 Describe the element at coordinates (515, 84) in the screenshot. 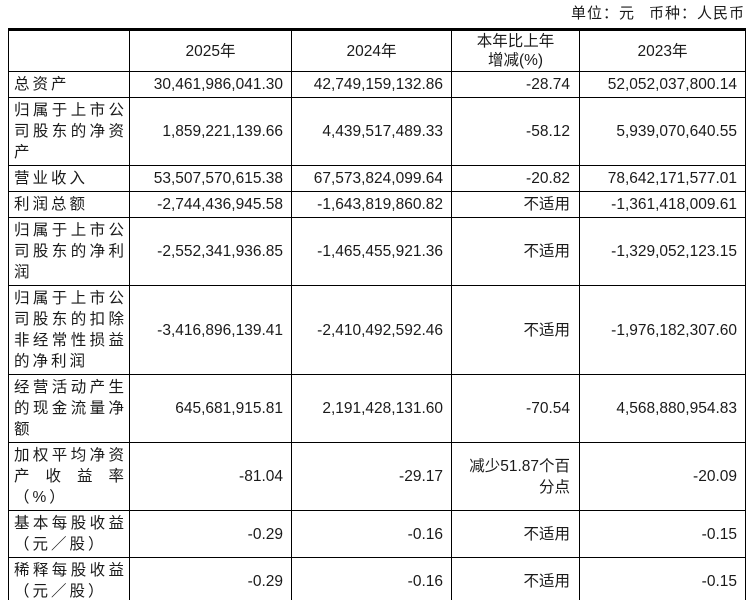

I see `value-change: -28.74` at that location.